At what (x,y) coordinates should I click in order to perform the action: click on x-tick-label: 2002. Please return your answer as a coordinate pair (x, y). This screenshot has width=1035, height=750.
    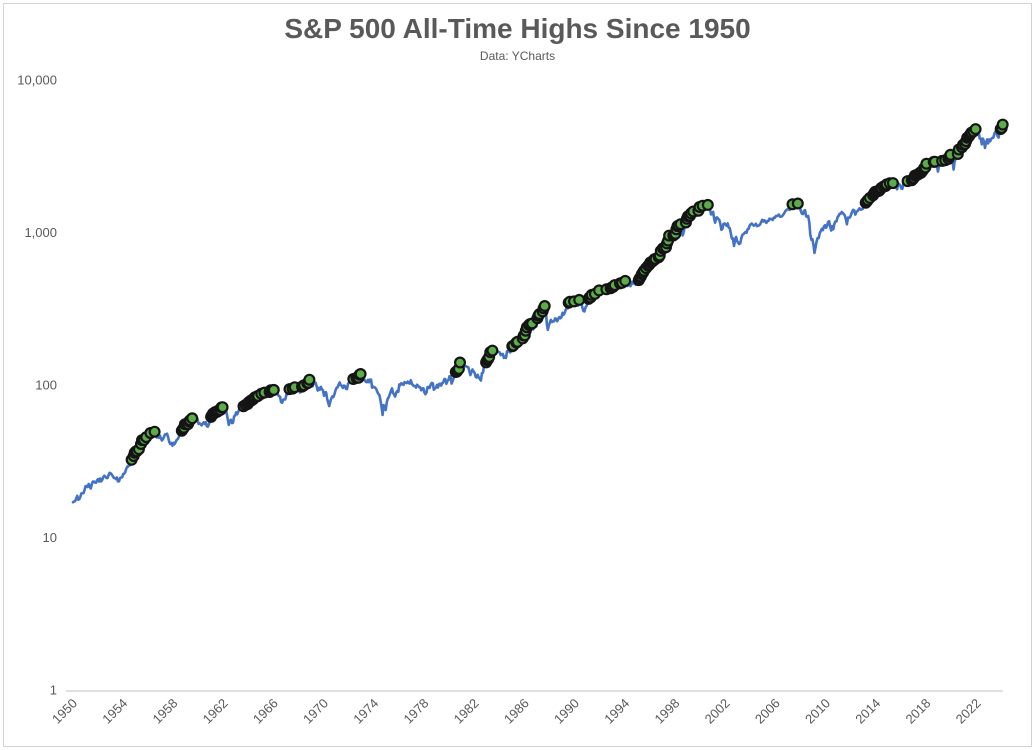
    Looking at the image, I should click on (717, 711).